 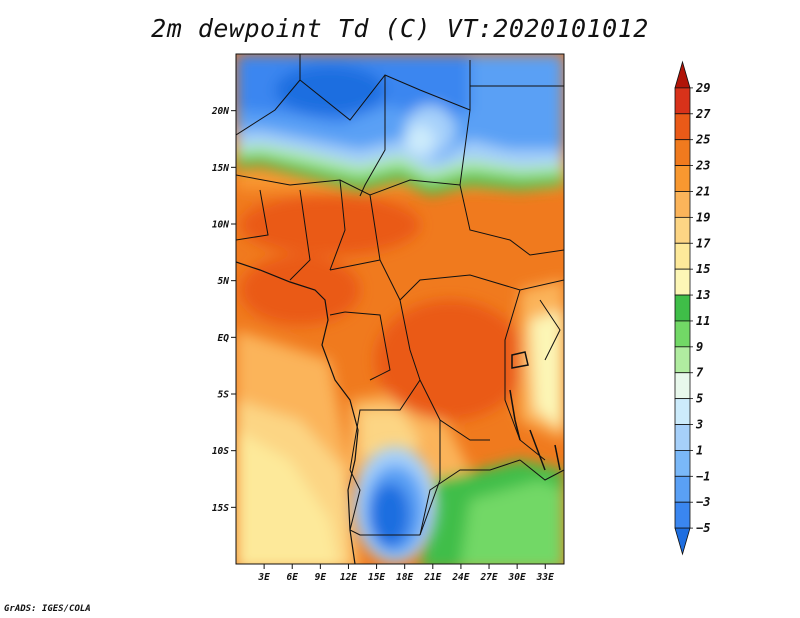 What do you see at coordinates (376, 577) in the screenshot?
I see `lon-tick-label: 15E` at bounding box center [376, 577].